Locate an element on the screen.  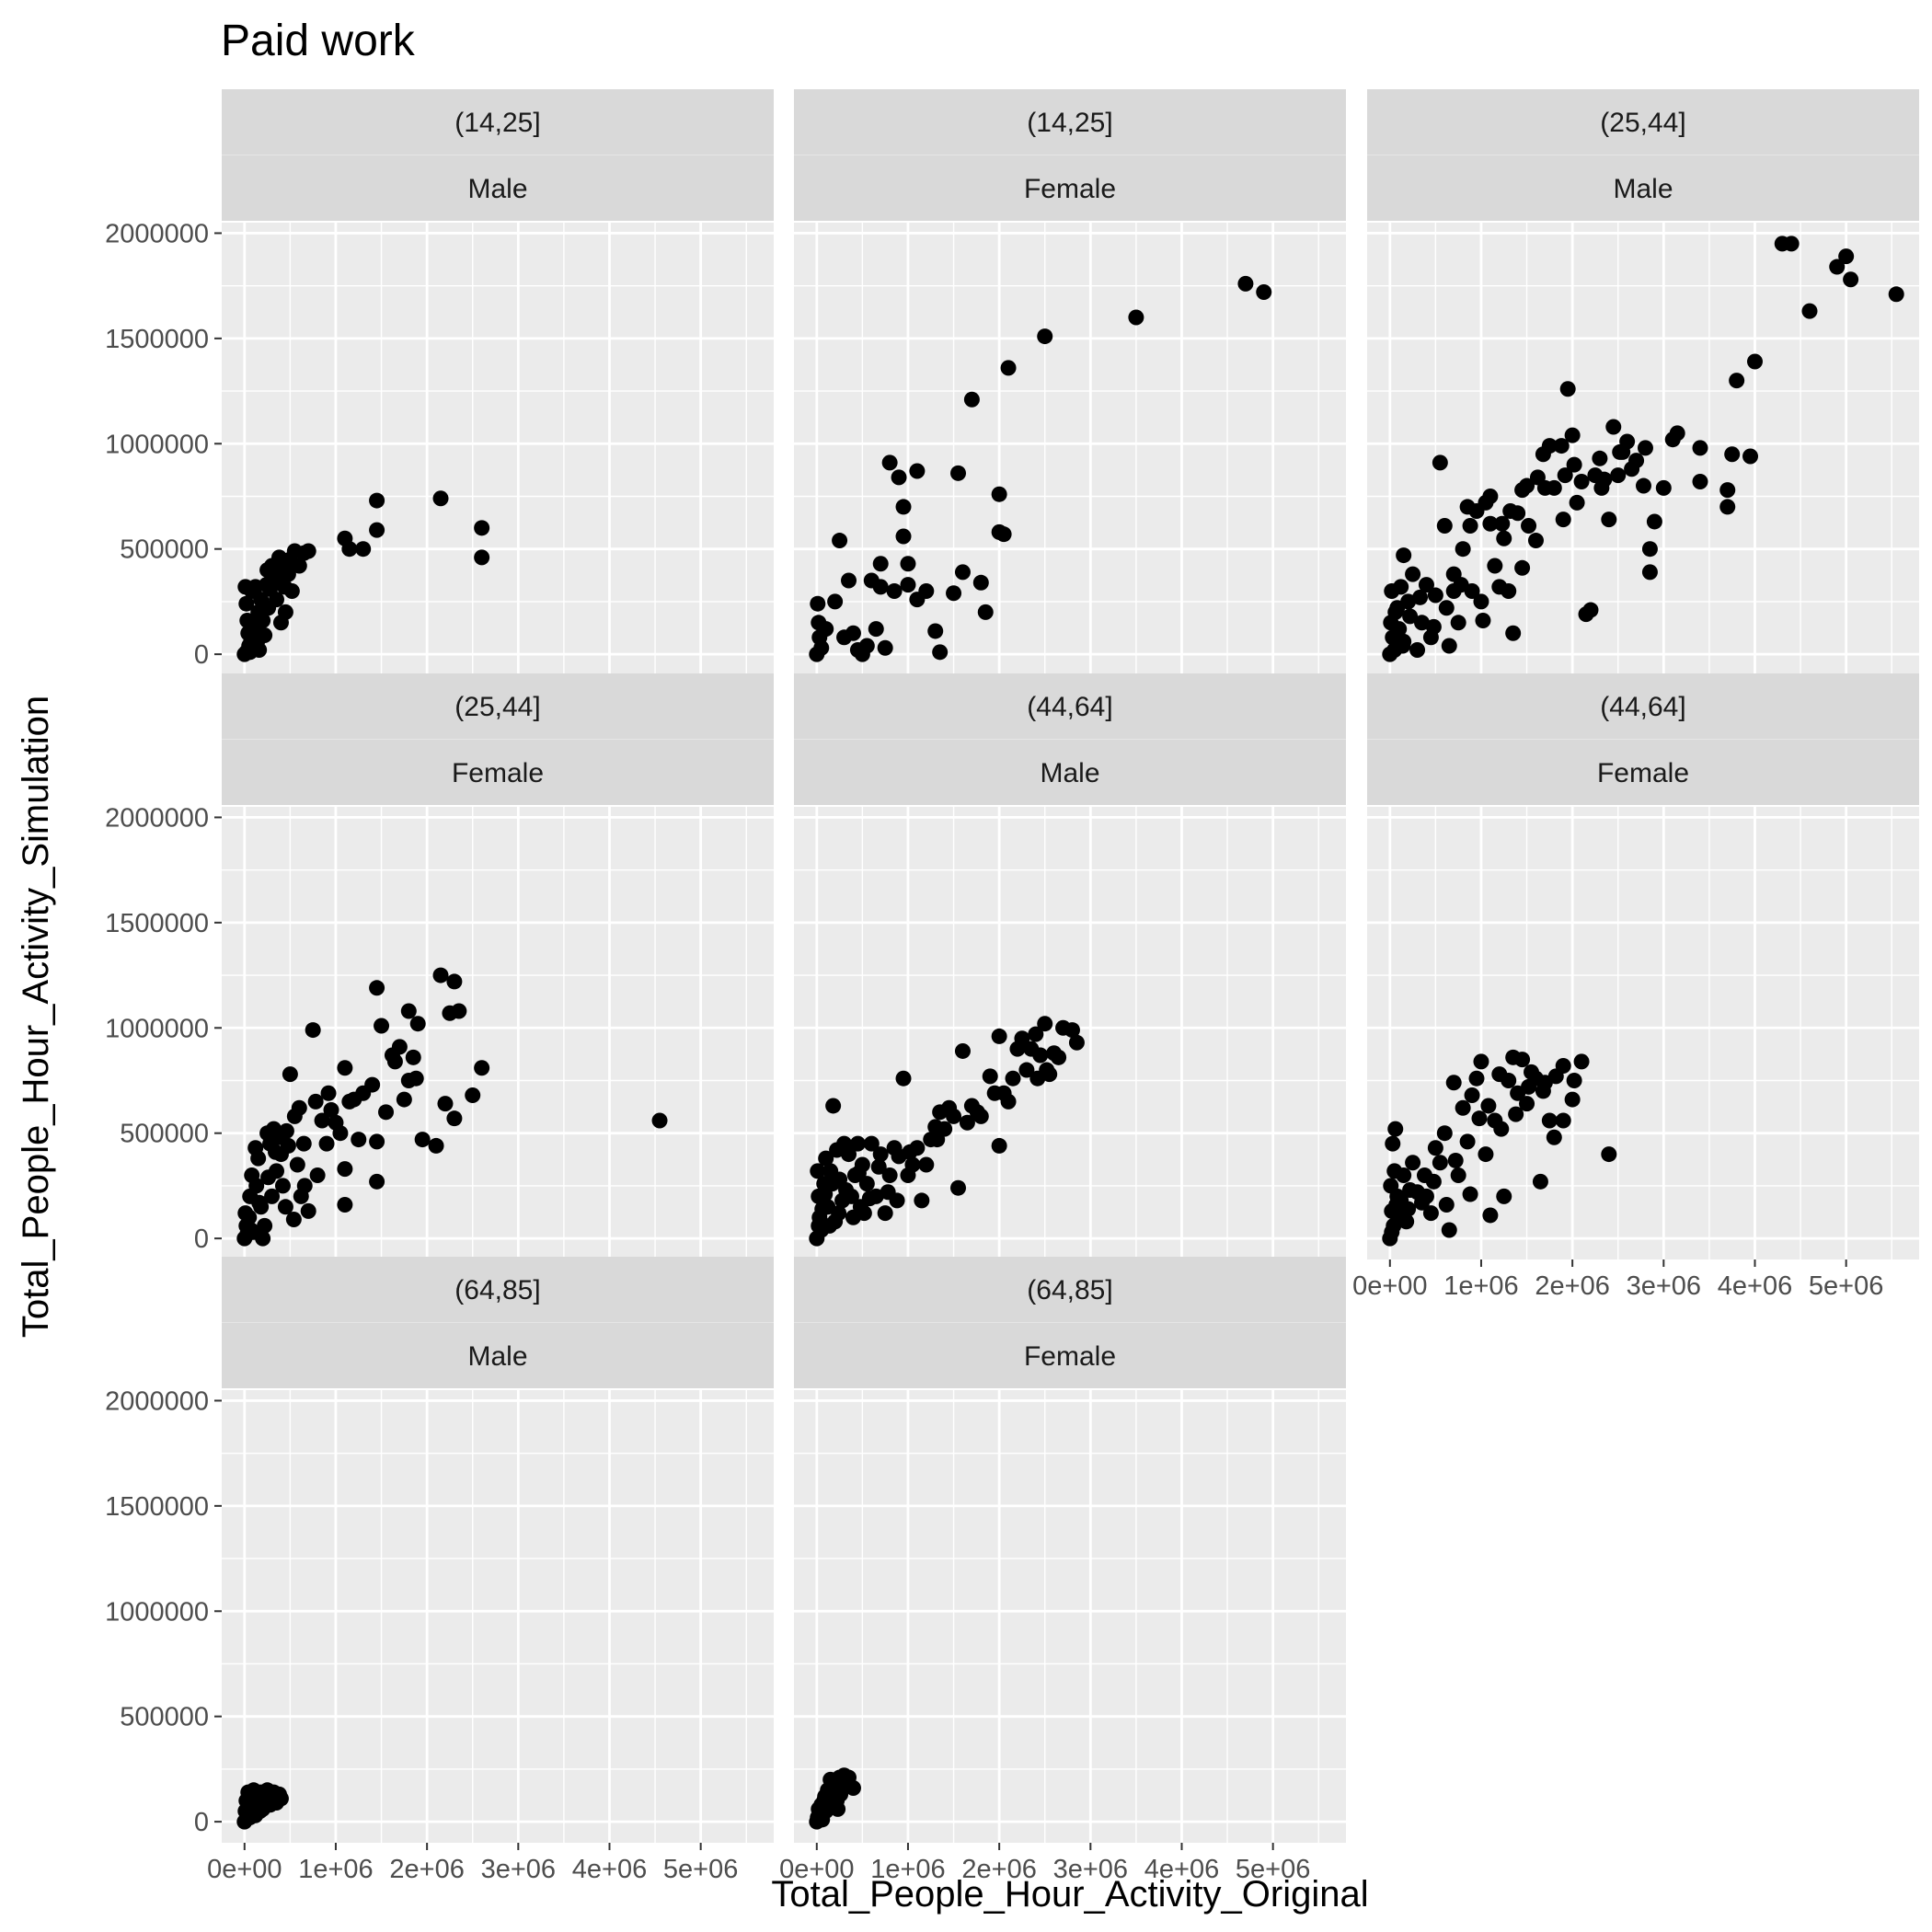
facet-strip-age-label: (14,25] is located at coordinates (1069, 123).